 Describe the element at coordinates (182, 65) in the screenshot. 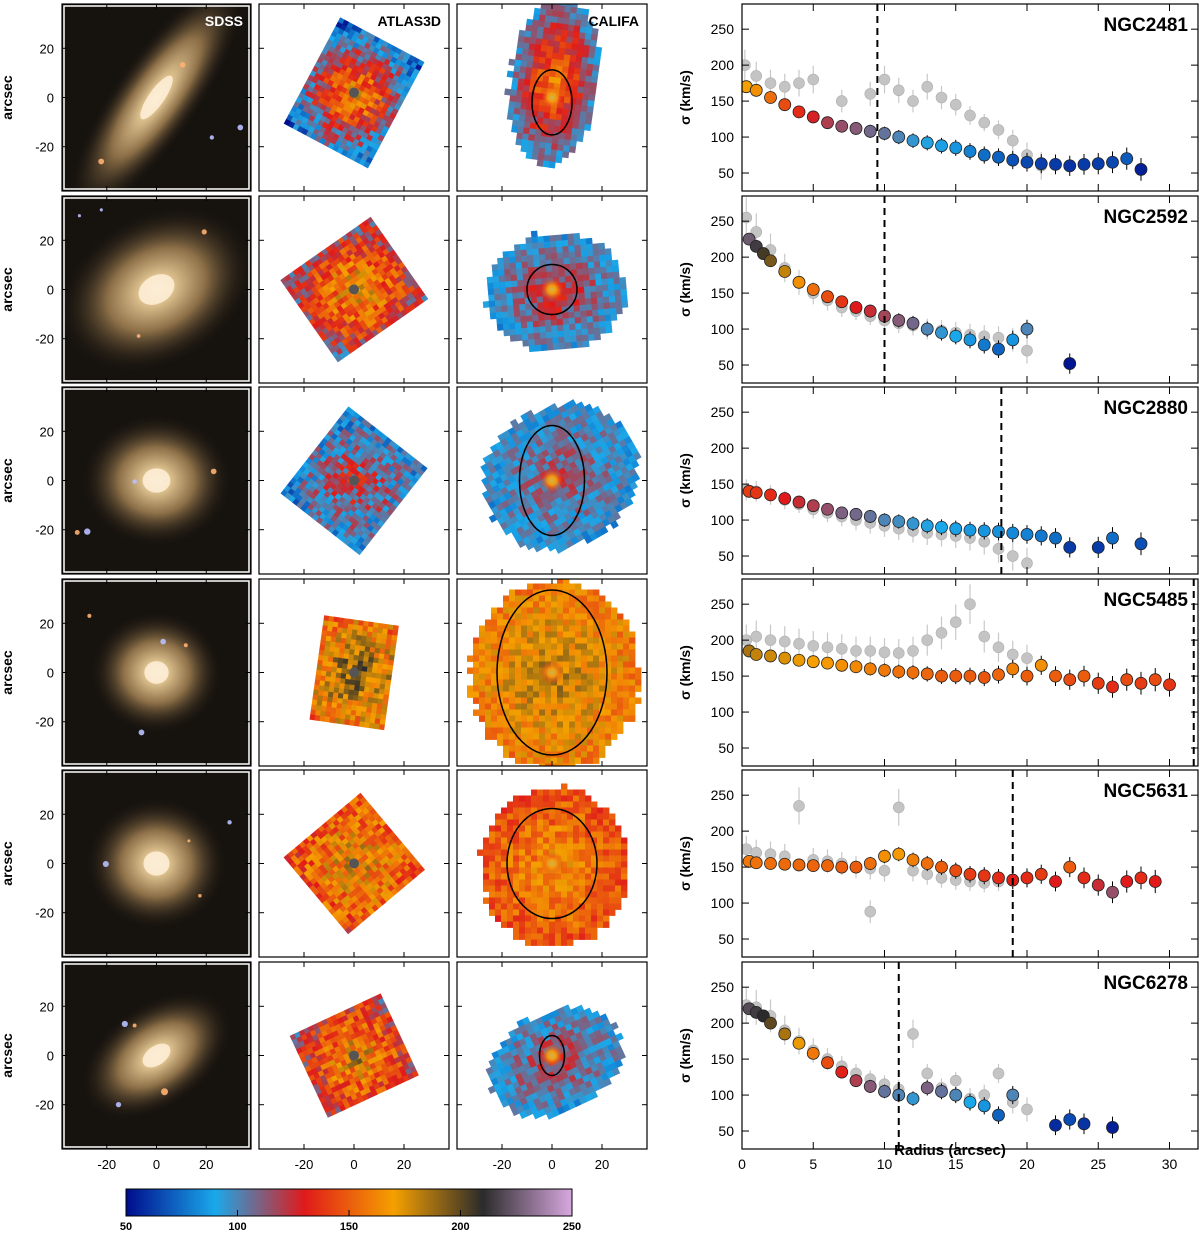

I see `field-star` at that location.